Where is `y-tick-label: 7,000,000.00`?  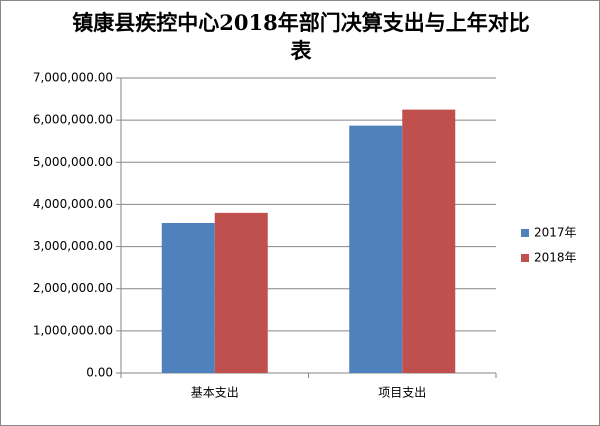 y-tick-label: 7,000,000.00 is located at coordinates (73, 78).